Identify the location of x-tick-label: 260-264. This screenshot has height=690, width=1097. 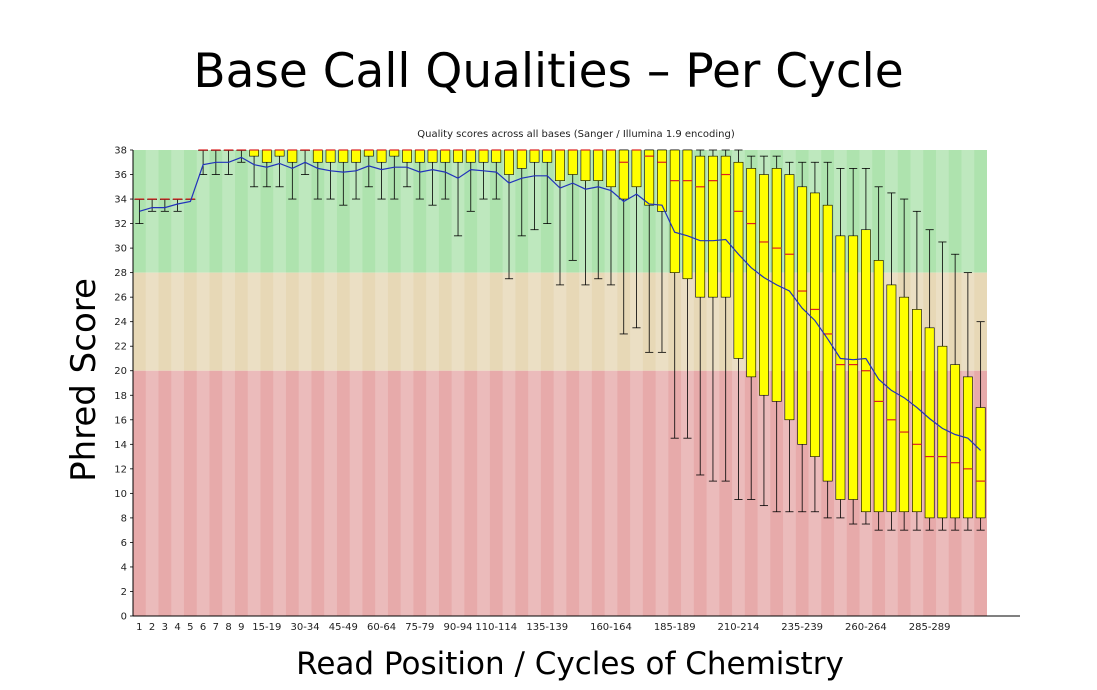
(866, 627).